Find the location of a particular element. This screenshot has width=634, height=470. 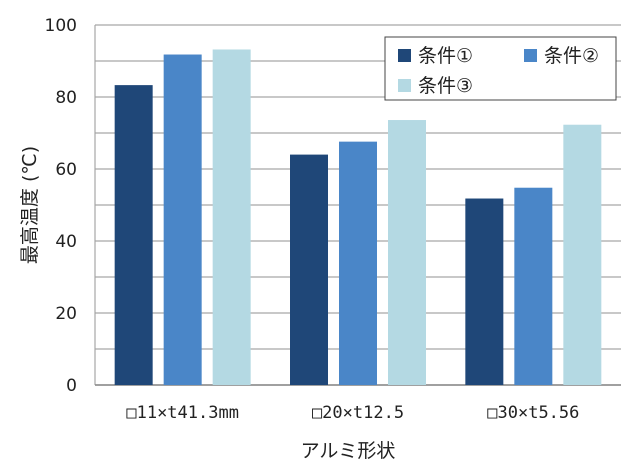

y-tick-label: 40 is located at coordinates (66, 242).